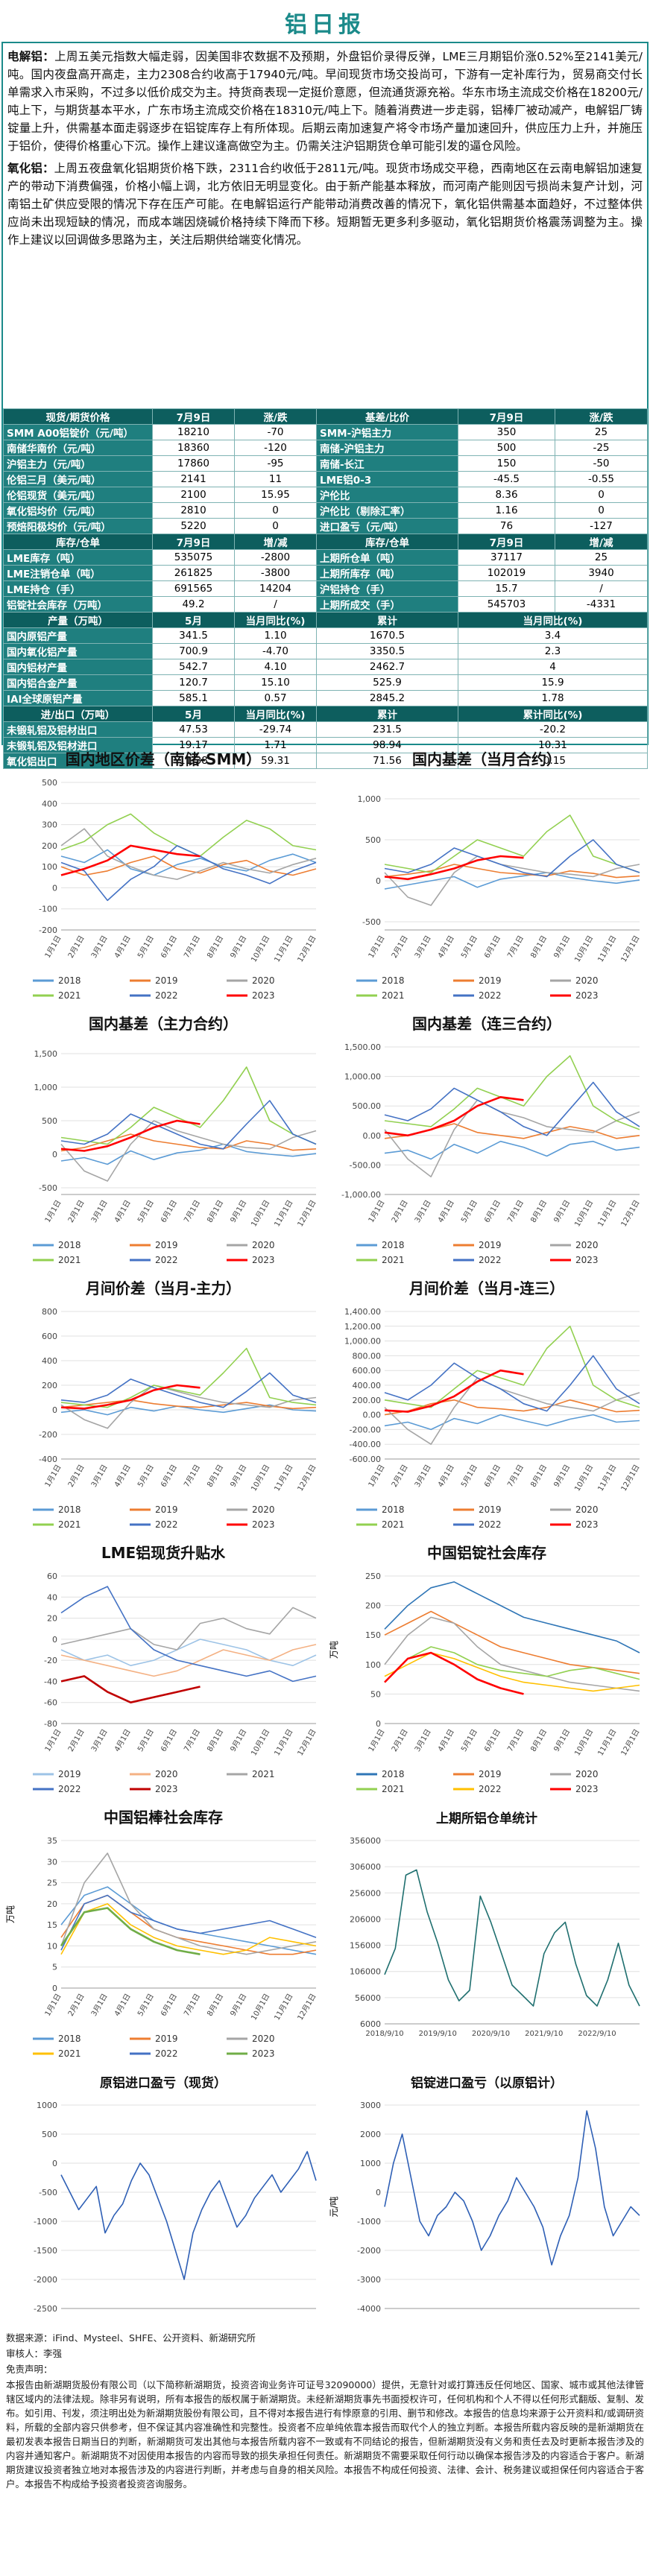  What do you see at coordinates (371, 2024) in the screenshot?
I see `y-tick-label: 6000` at bounding box center [371, 2024].